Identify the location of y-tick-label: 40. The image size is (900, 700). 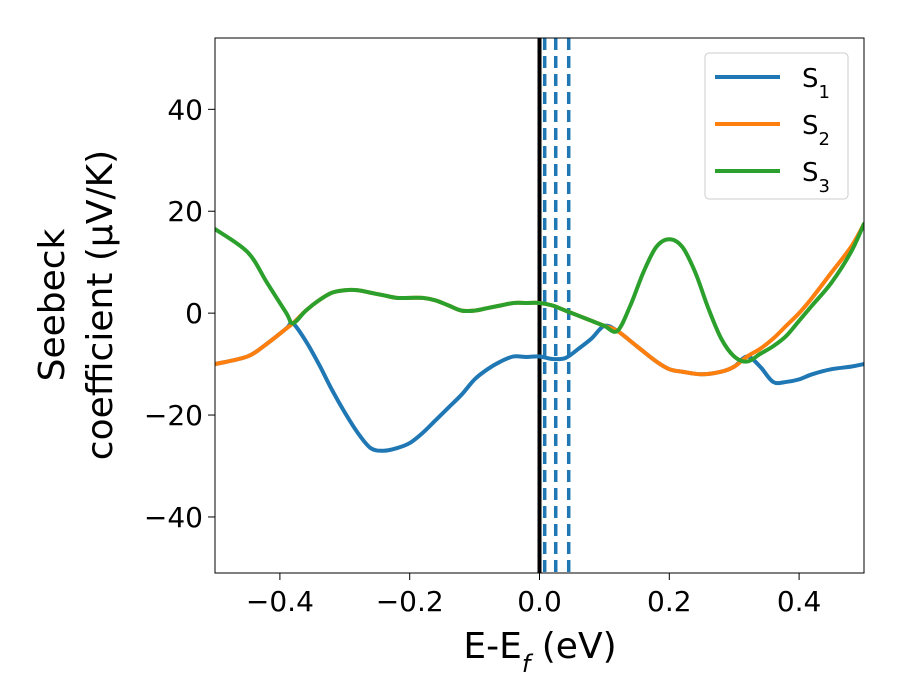
(185, 109).